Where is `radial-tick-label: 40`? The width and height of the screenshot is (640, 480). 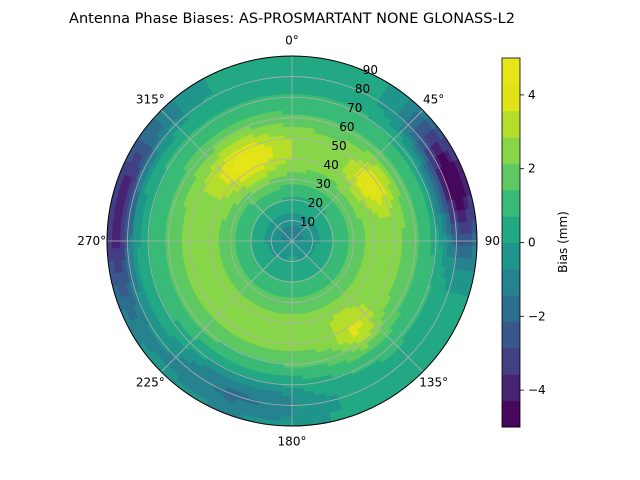 radial-tick-label: 40 is located at coordinates (330, 165).